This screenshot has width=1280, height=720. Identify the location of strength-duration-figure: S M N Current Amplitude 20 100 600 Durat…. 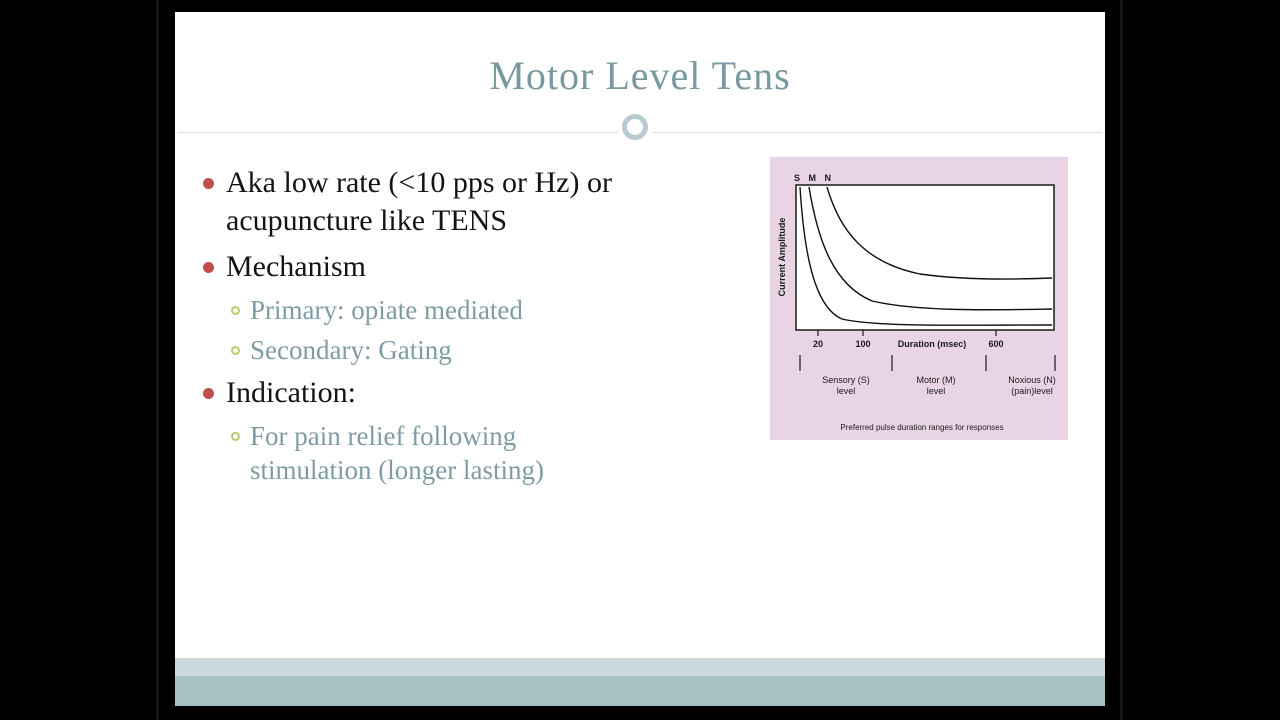
(919, 298).